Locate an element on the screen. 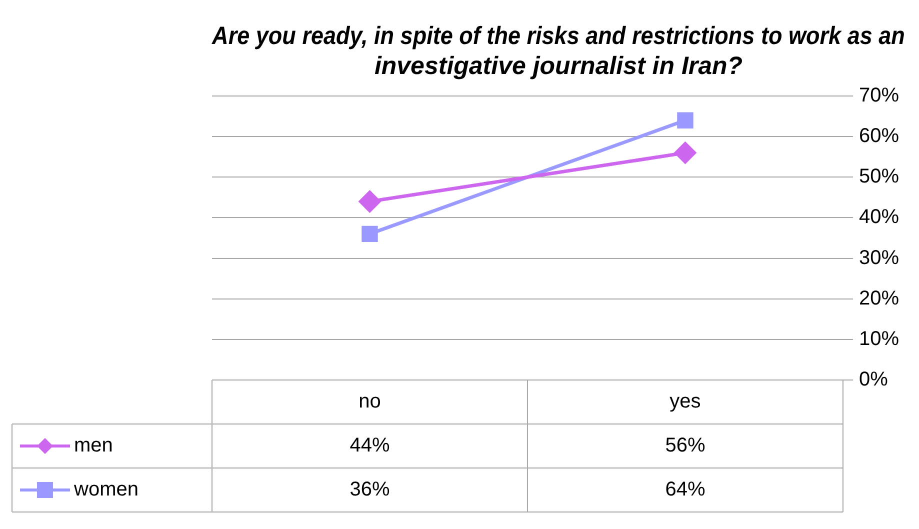  x-tick-label: no is located at coordinates (369, 401).